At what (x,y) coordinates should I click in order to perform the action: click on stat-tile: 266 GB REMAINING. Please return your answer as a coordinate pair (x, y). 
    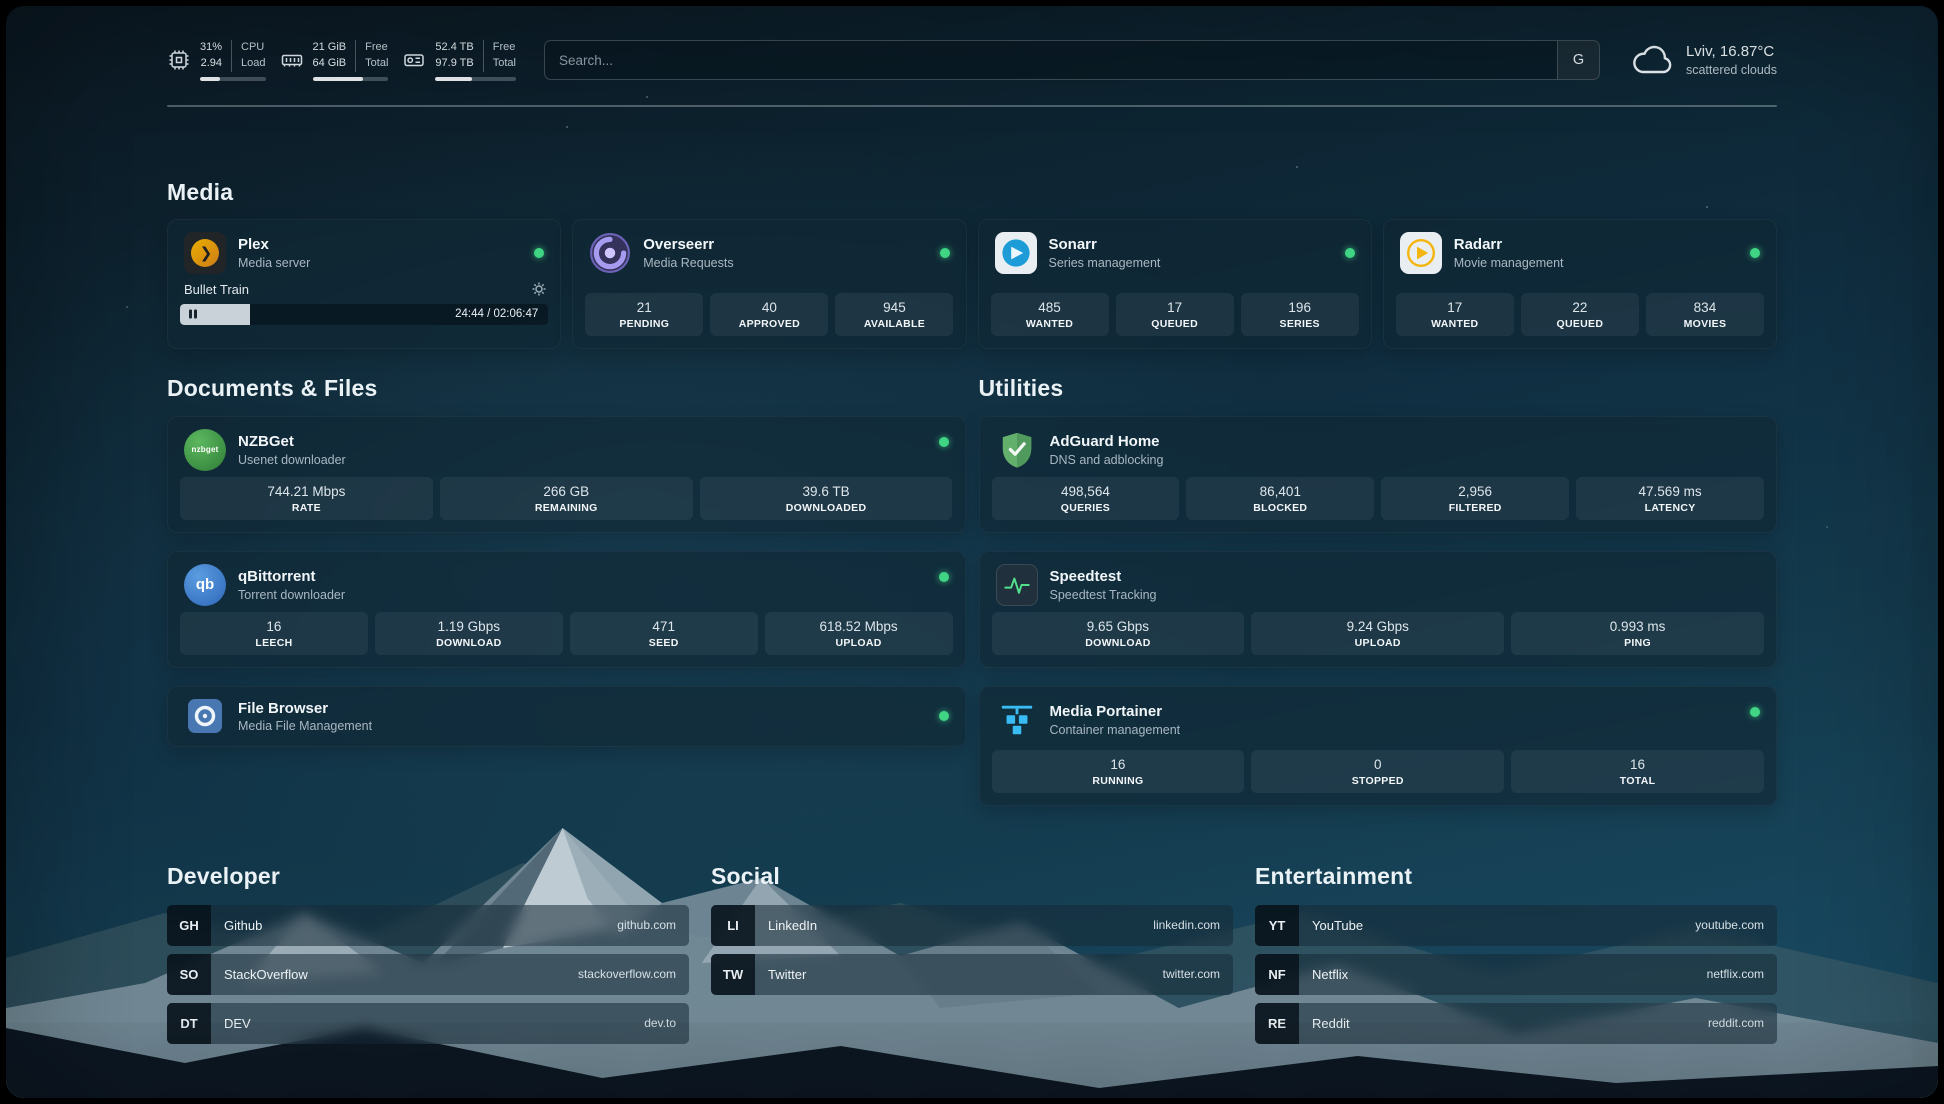
    Looking at the image, I should click on (566, 498).